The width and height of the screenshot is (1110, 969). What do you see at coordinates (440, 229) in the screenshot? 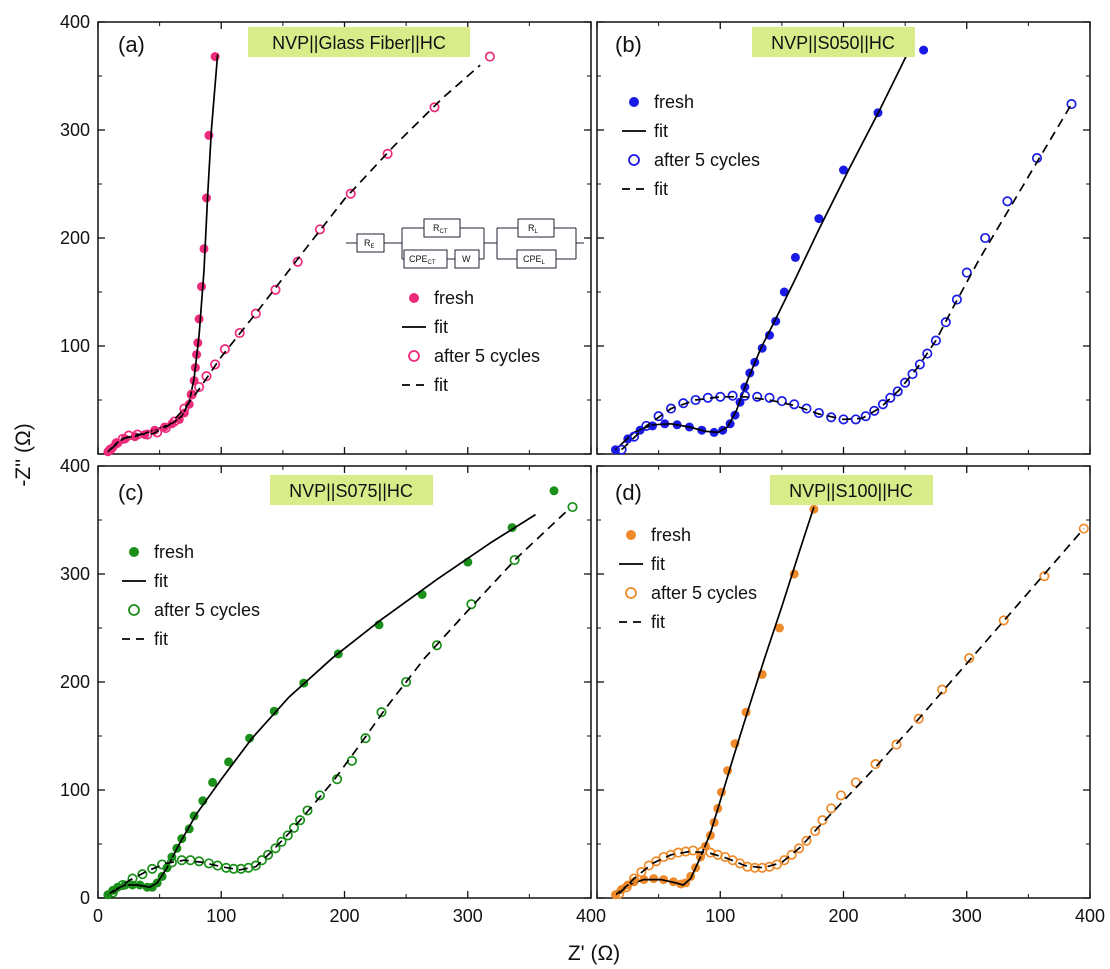
I see `circuit-rct-label: RCT` at bounding box center [440, 229].